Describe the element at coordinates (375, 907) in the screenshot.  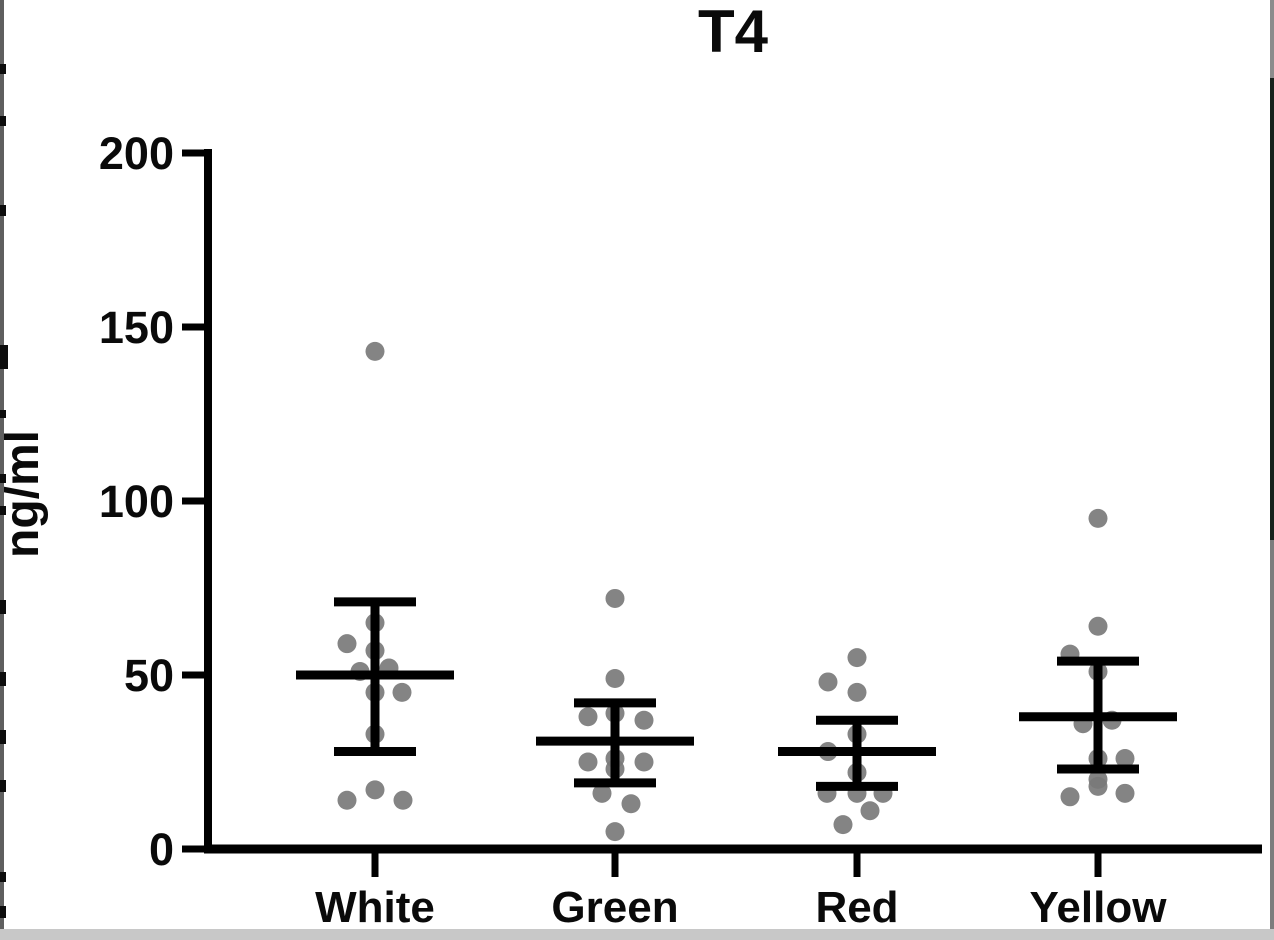
I see `x-category-label-white: White` at that location.